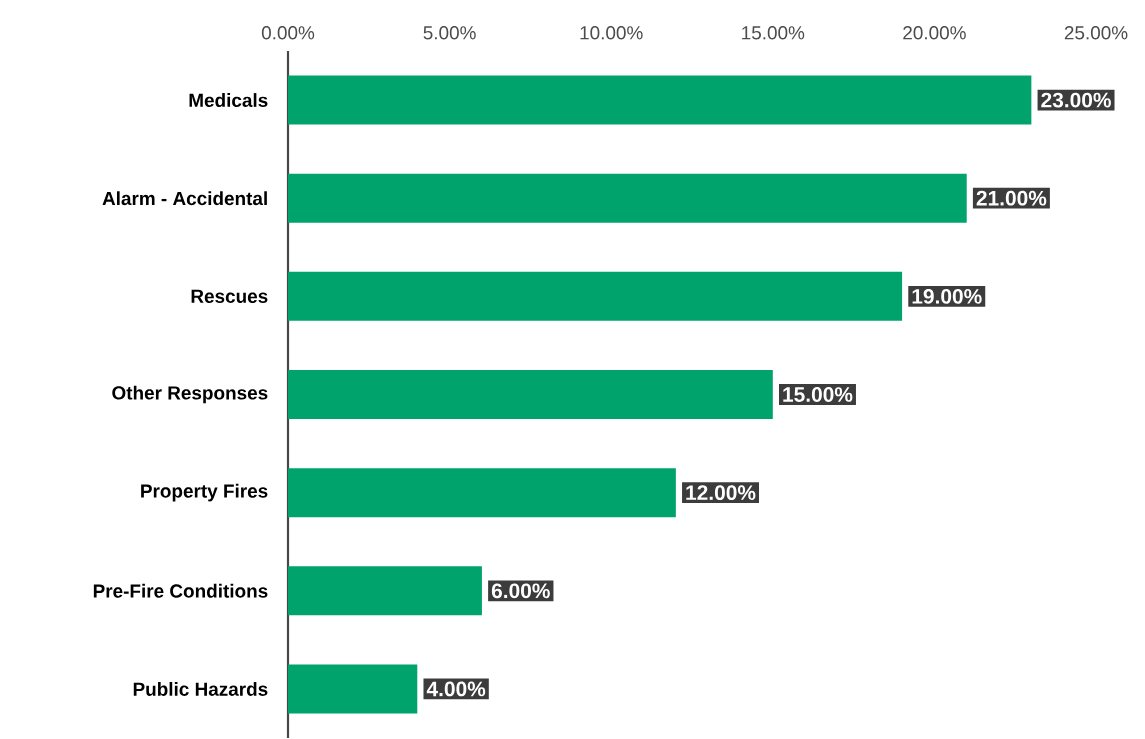  I want to click on y-tick-label: Medicals, so click(228, 100).